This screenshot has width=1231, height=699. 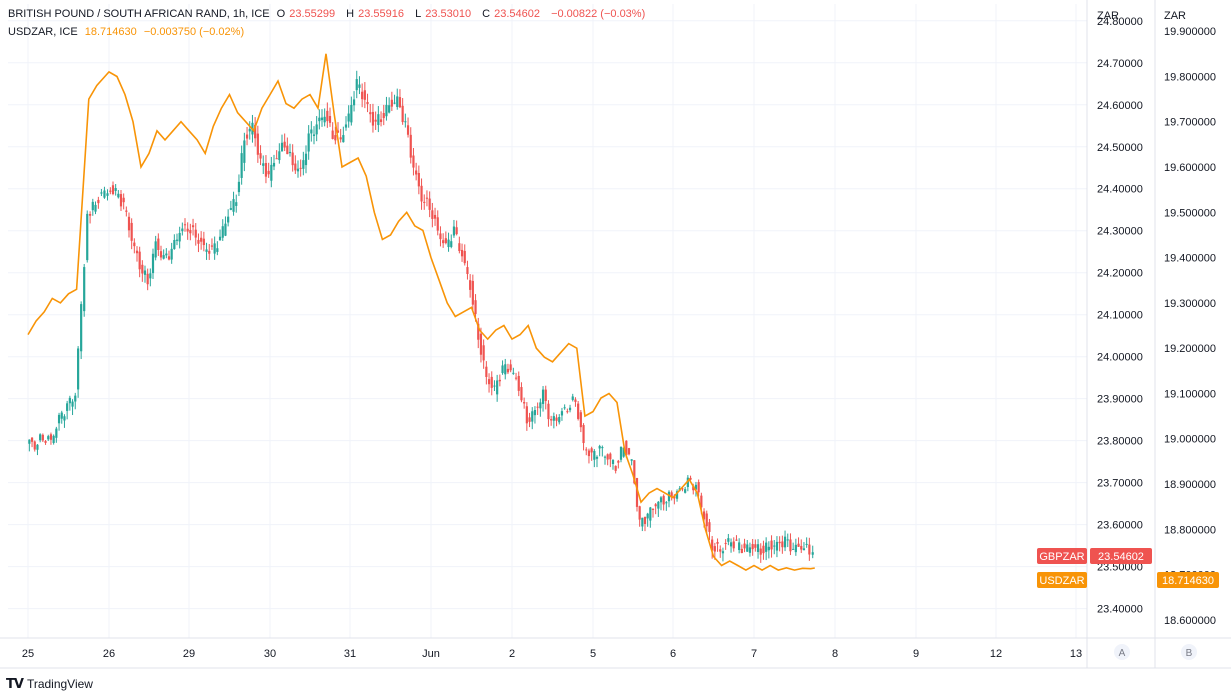 I want to click on footer-brand: 𝗧𝗩 TradingView, so click(x=49, y=684).